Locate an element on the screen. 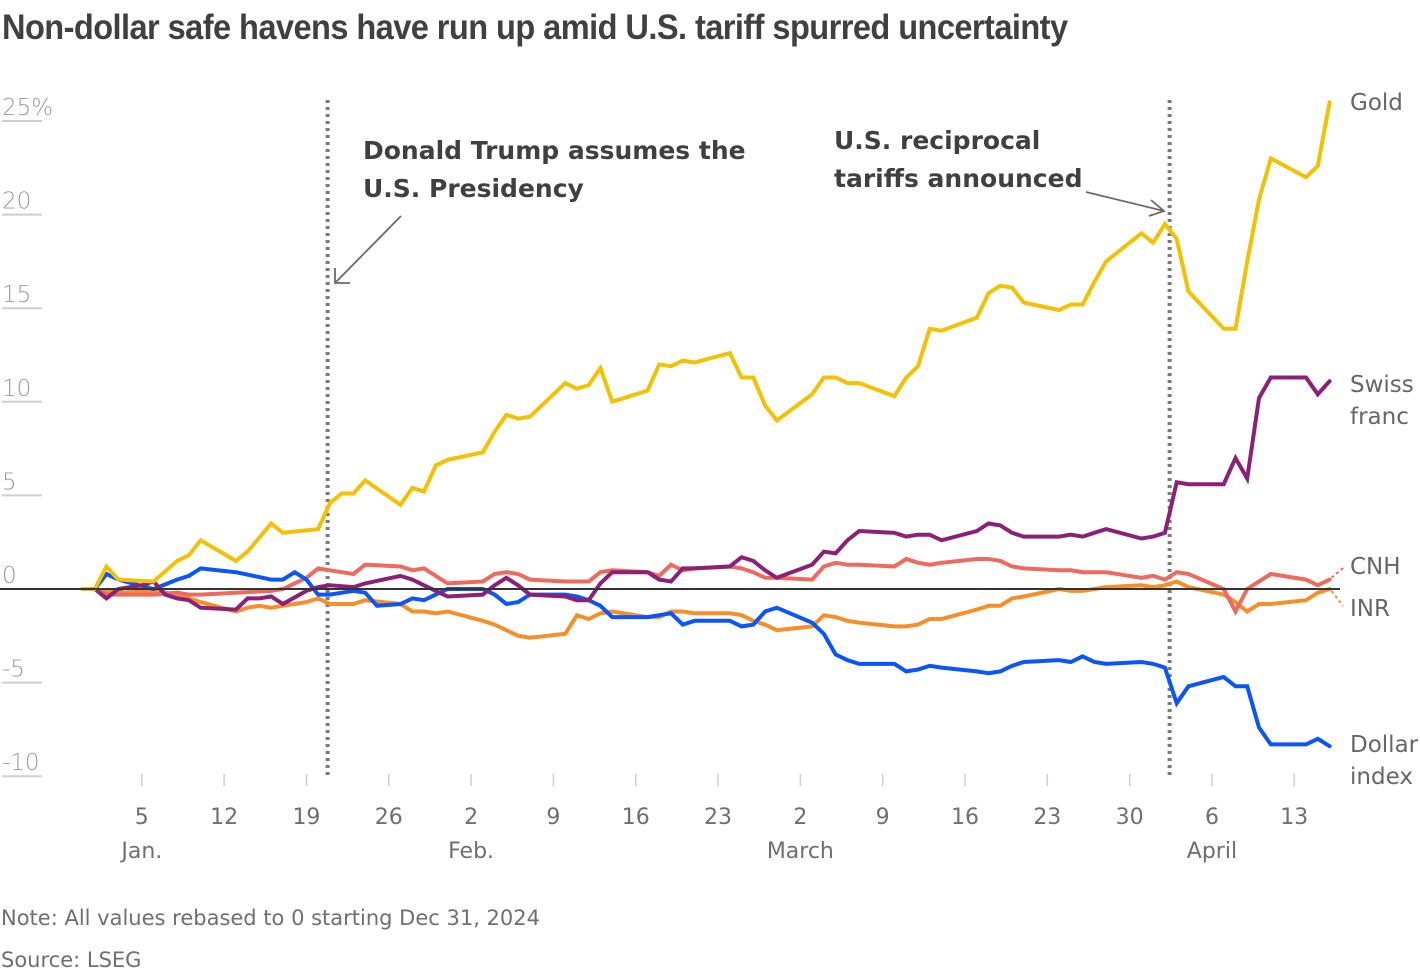  annotation-text: tariffs announced is located at coordinates (958, 178).